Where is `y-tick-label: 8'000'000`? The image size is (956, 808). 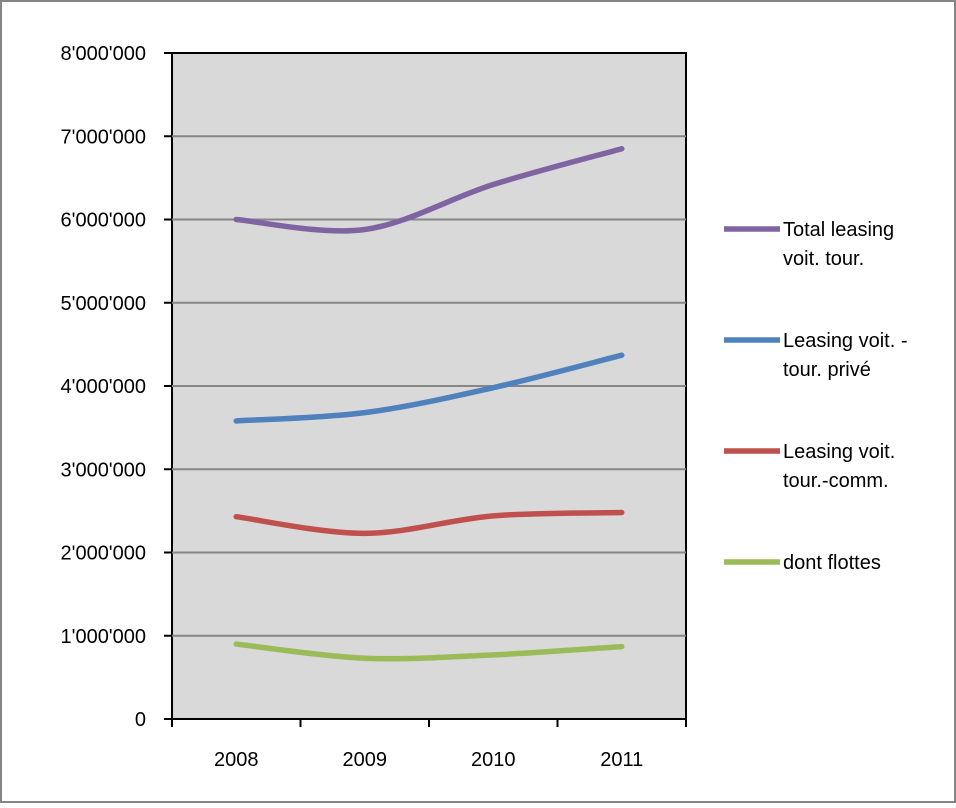
y-tick-label: 8'000'000 is located at coordinates (104, 54).